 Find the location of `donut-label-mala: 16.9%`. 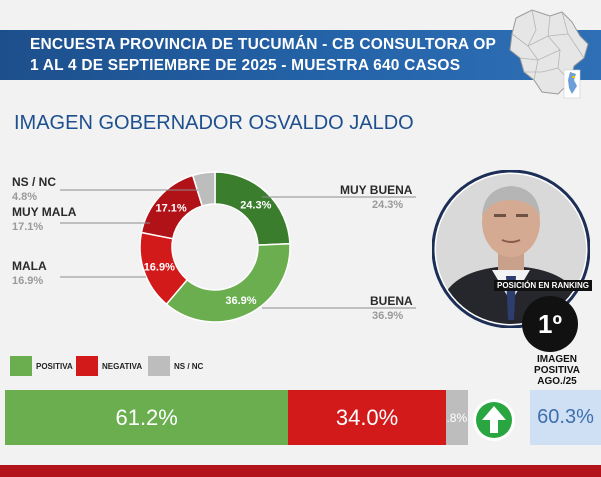

donut-label-mala: 16.9% is located at coordinates (159, 267).